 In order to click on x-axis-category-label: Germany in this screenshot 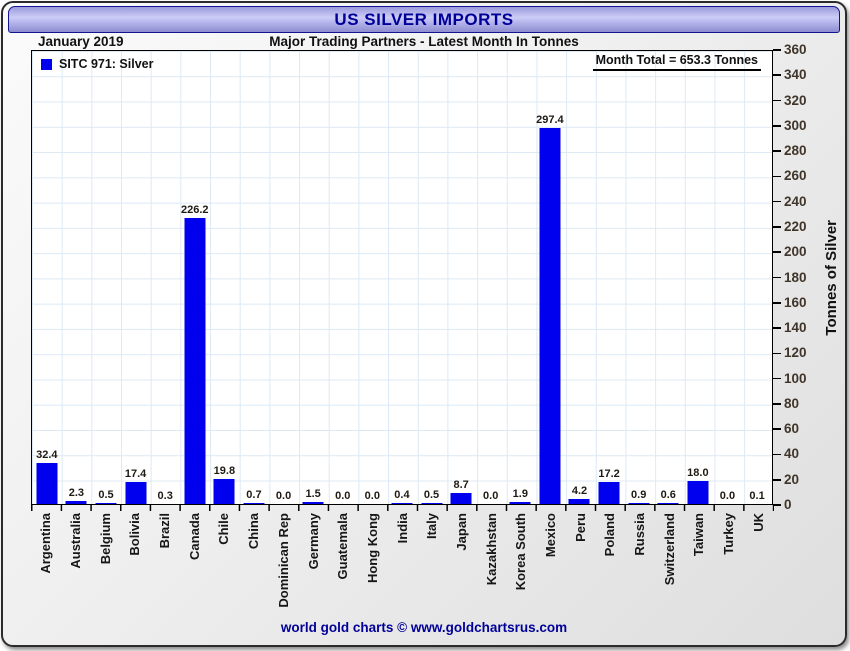, I will do `click(313, 541)`.